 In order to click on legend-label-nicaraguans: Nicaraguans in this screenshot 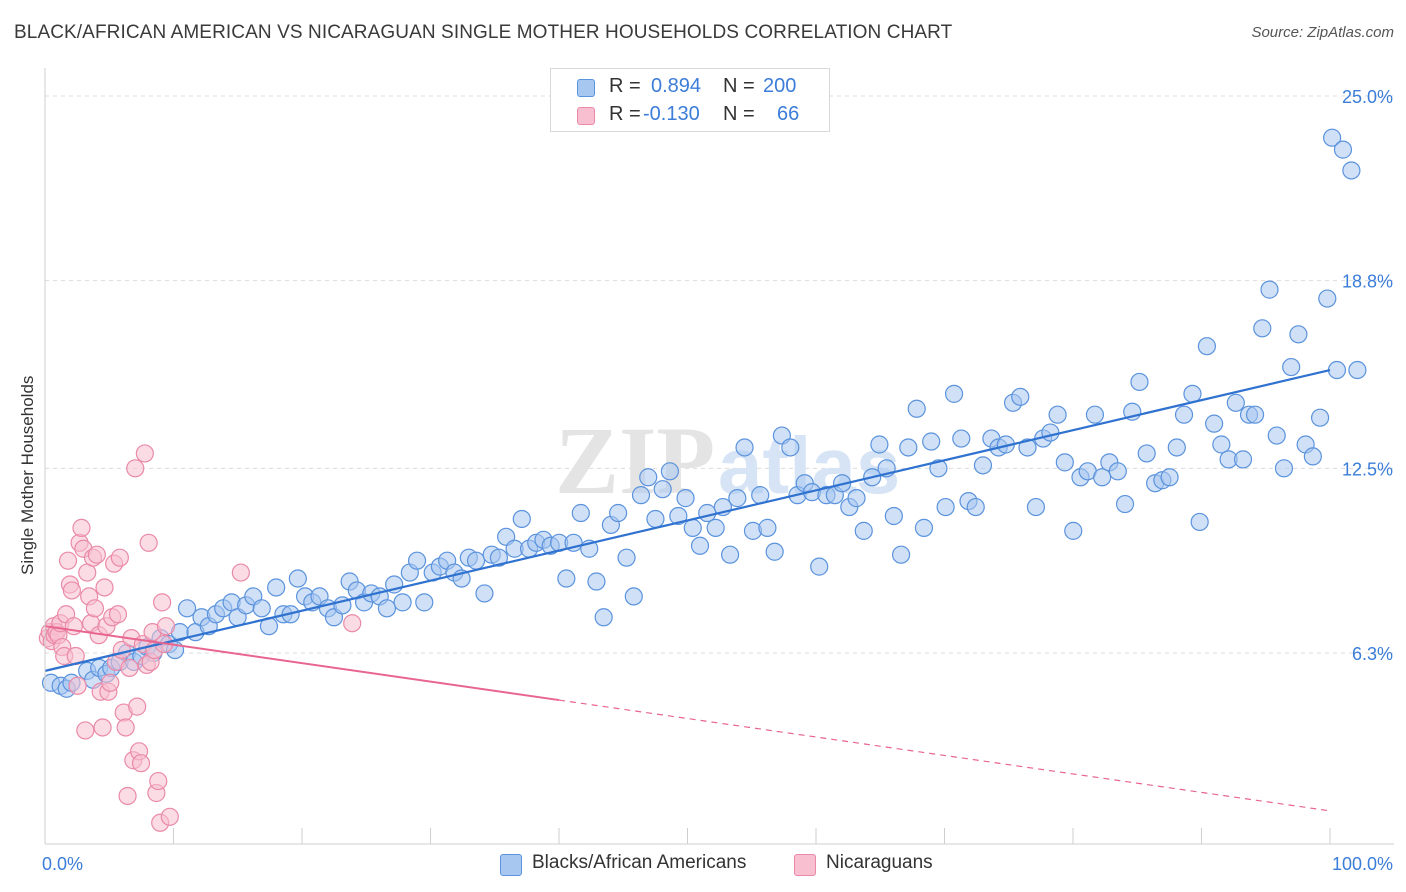, I will do `click(879, 862)`.